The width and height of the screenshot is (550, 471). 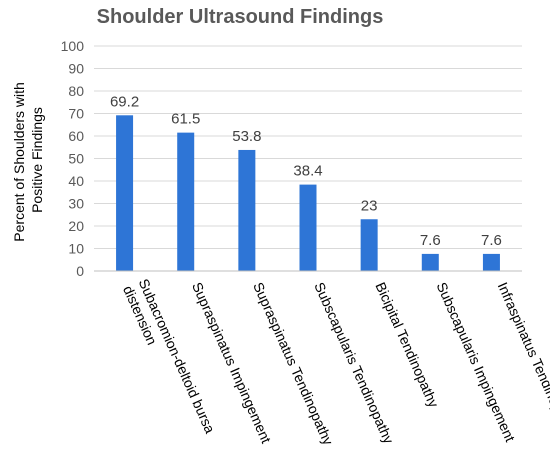 What do you see at coordinates (76, 204) in the screenshot?
I see `y-tick-label: 30` at bounding box center [76, 204].